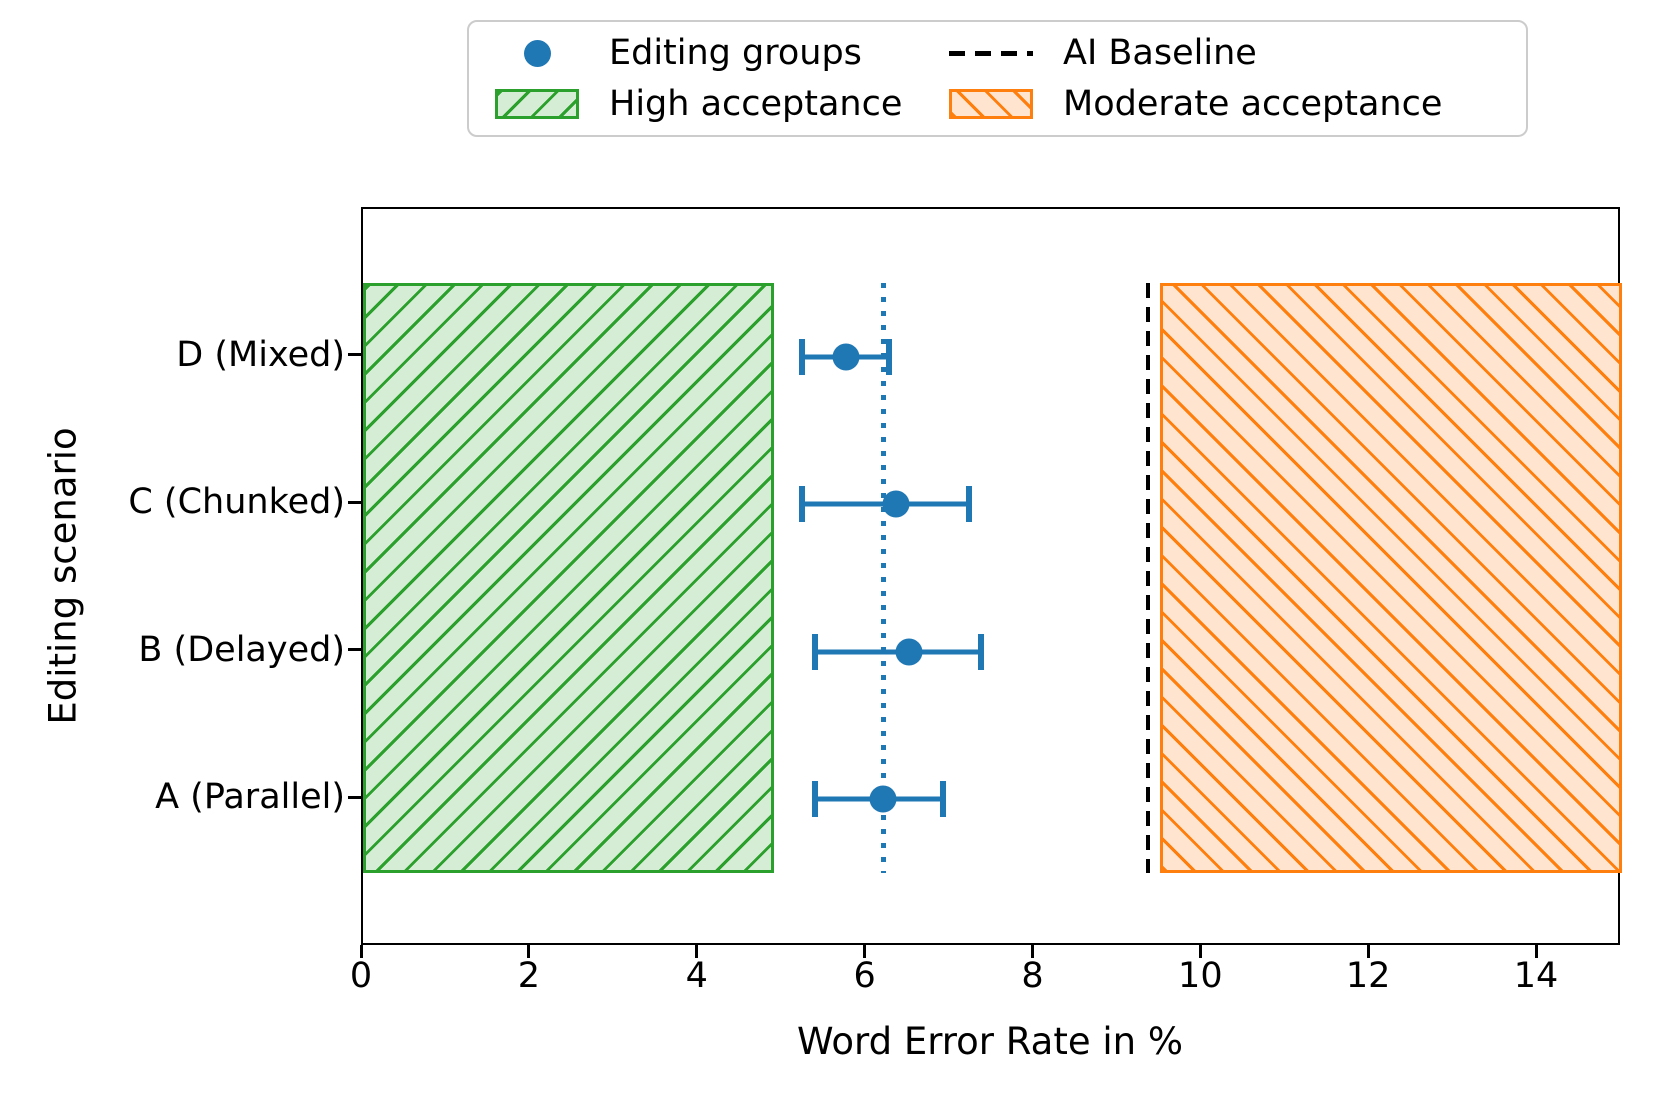  What do you see at coordinates (1391, 578) in the screenshot?
I see `region-moderate-acceptance` at bounding box center [1391, 578].